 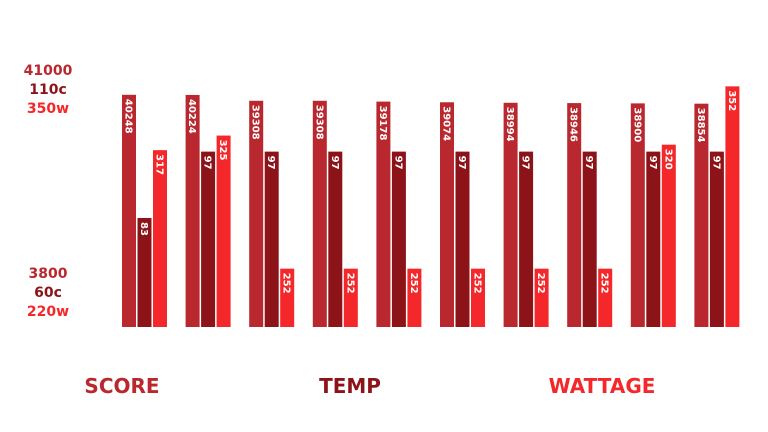 What do you see at coordinates (48, 293) in the screenshot?
I see `y-tick-label: 60c` at bounding box center [48, 293].